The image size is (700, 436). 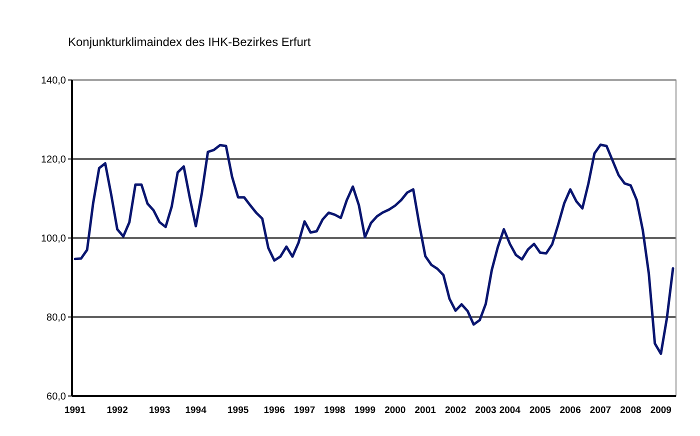 I want to click on chart-title: Konjunkturklimaindex des IHK-Bezirkes Erfurt, so click(x=190, y=42).